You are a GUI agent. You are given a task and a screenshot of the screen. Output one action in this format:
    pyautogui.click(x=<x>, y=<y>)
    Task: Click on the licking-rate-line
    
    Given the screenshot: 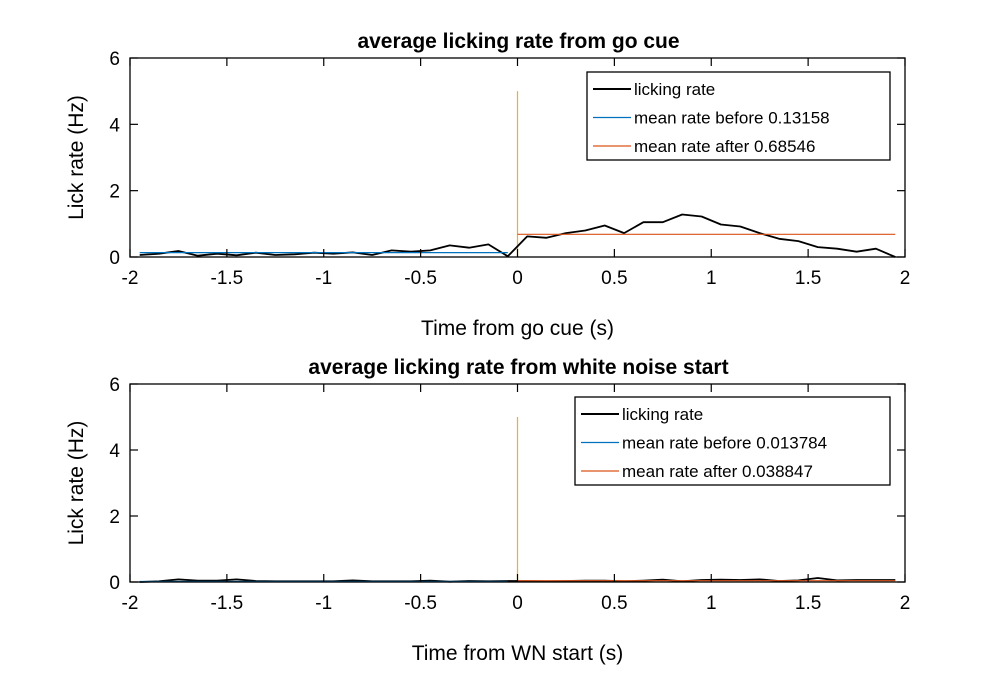 What is the action you would take?
    pyautogui.click(x=517, y=235)
    